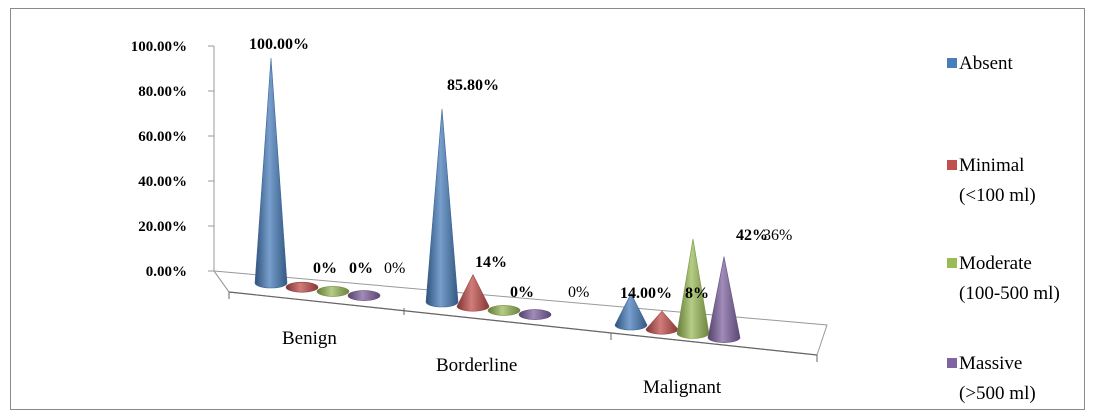 This screenshot has width=1095, height=418. What do you see at coordinates (1009, 293) in the screenshot?
I see `legend-entry: (100-500 ml)` at bounding box center [1009, 293].